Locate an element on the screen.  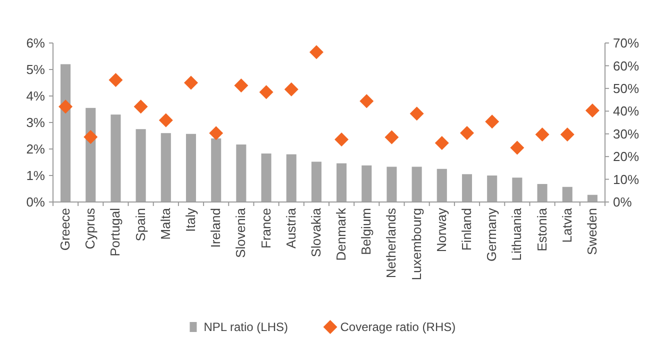
x-tick-label: Cyprus is located at coordinates (90, 229).